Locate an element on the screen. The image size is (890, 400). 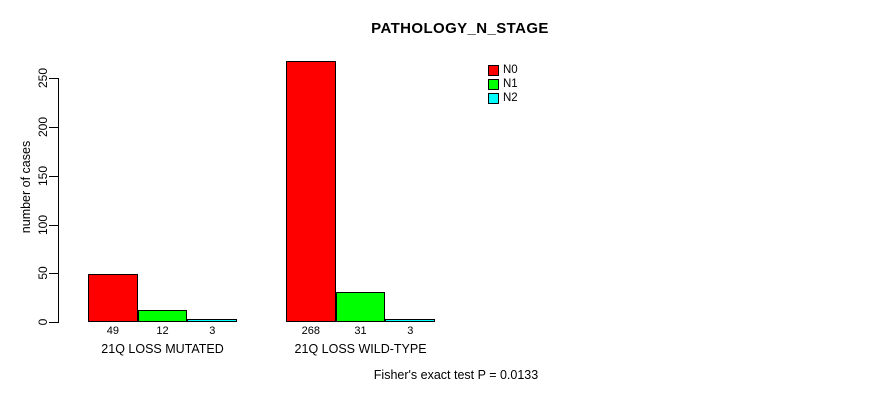
x-group-label: 21Q LOSS WILD-TYPE is located at coordinates (360, 349).